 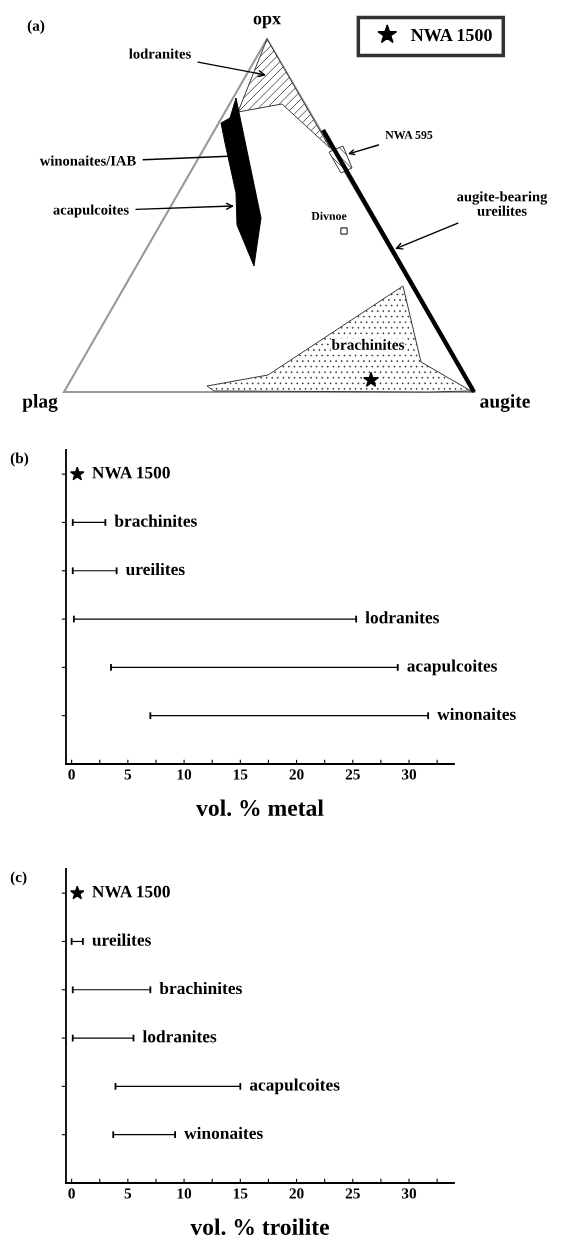 What do you see at coordinates (409, 135) in the screenshot?
I see `text: NWA 595` at bounding box center [409, 135].